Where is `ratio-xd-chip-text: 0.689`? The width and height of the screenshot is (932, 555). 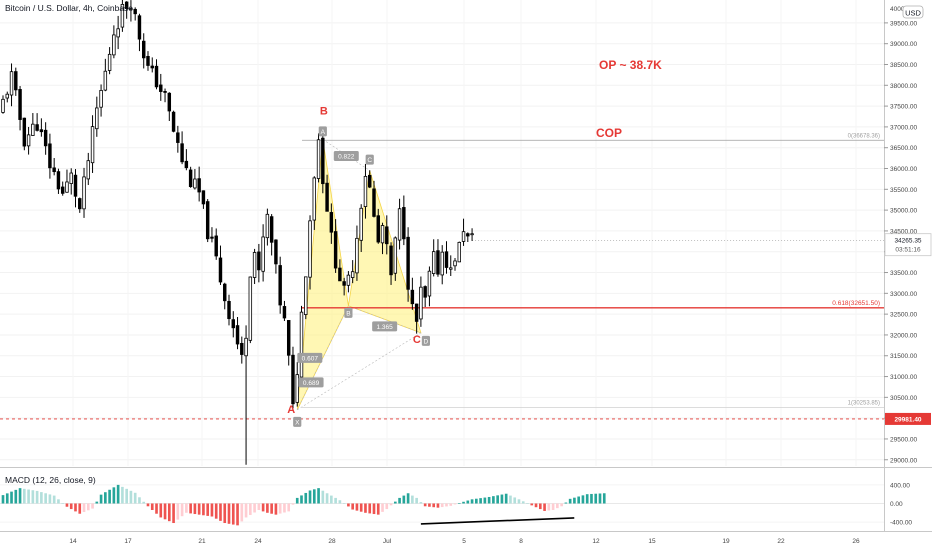 ratio-xd-chip-text: 0.689 is located at coordinates (311, 383).